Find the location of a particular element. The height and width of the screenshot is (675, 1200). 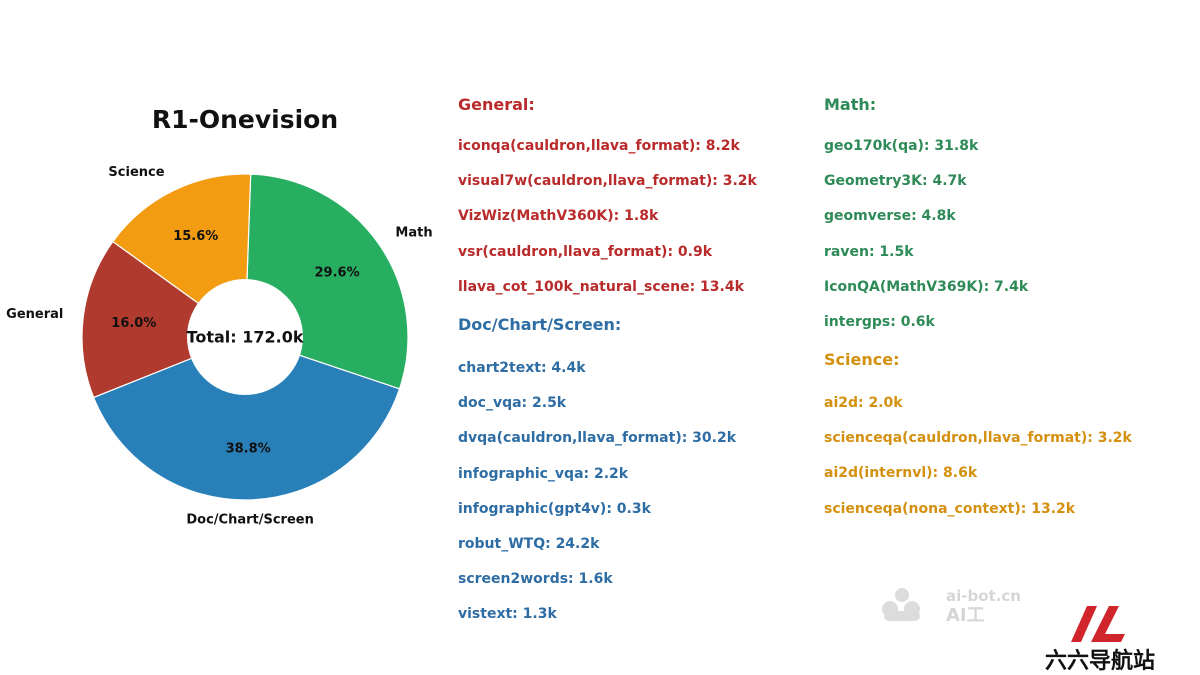

watermark-site: ai-bot.cn is located at coordinates (983, 596).